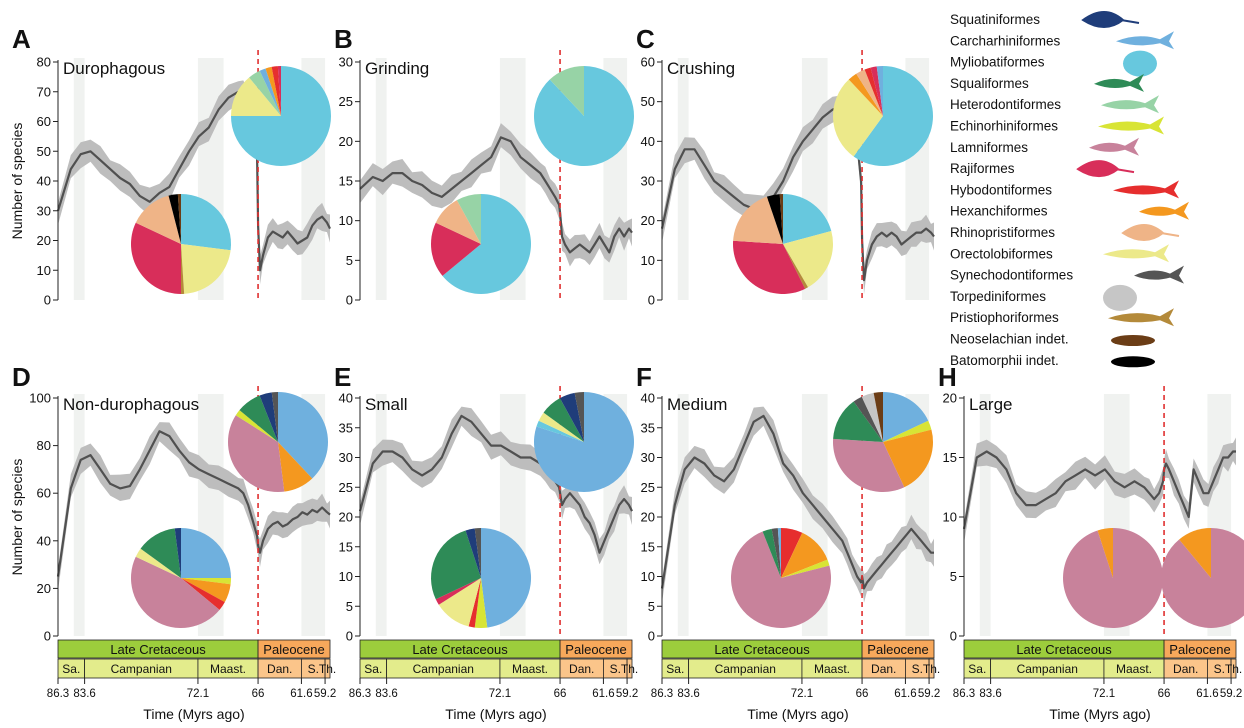 The image size is (1244, 728). What do you see at coordinates (1067, 274) in the screenshot?
I see `legend-item: Synechodontiformes` at bounding box center [1067, 274].